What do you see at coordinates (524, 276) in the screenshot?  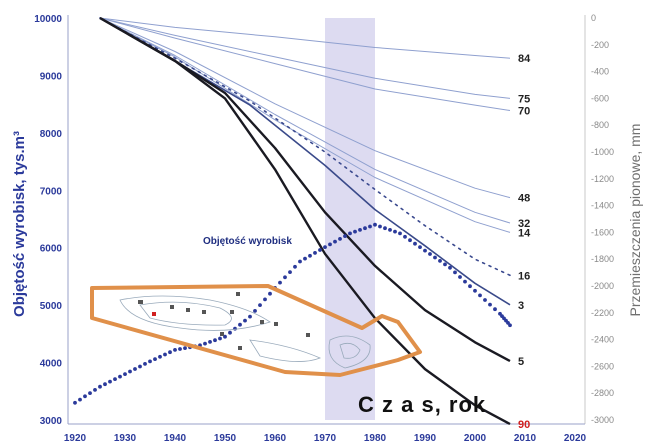 I see `series-end-label-16: 16` at bounding box center [524, 276].